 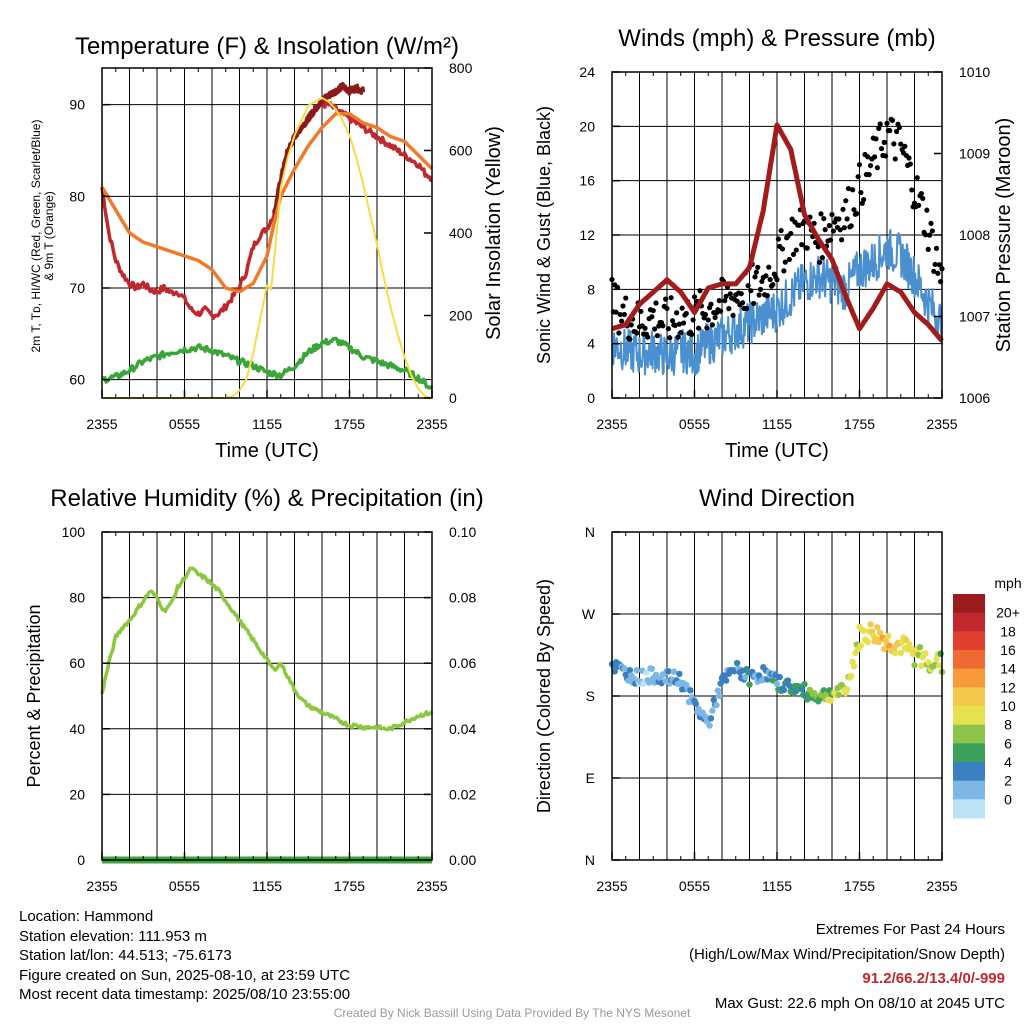 What do you see at coordinates (587, 181) in the screenshot?
I see `y-tick-label-left: 16` at bounding box center [587, 181].